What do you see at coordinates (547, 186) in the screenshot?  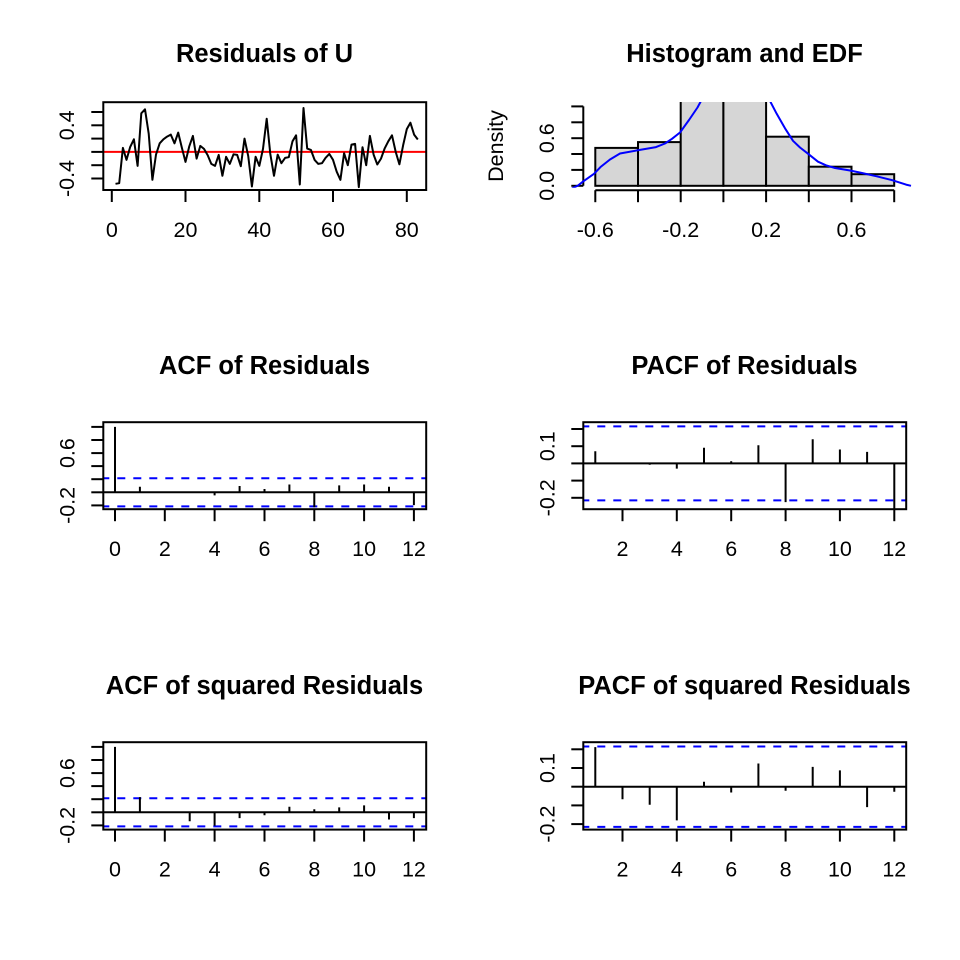 I see `svg-text: 0.0` at bounding box center [547, 186].